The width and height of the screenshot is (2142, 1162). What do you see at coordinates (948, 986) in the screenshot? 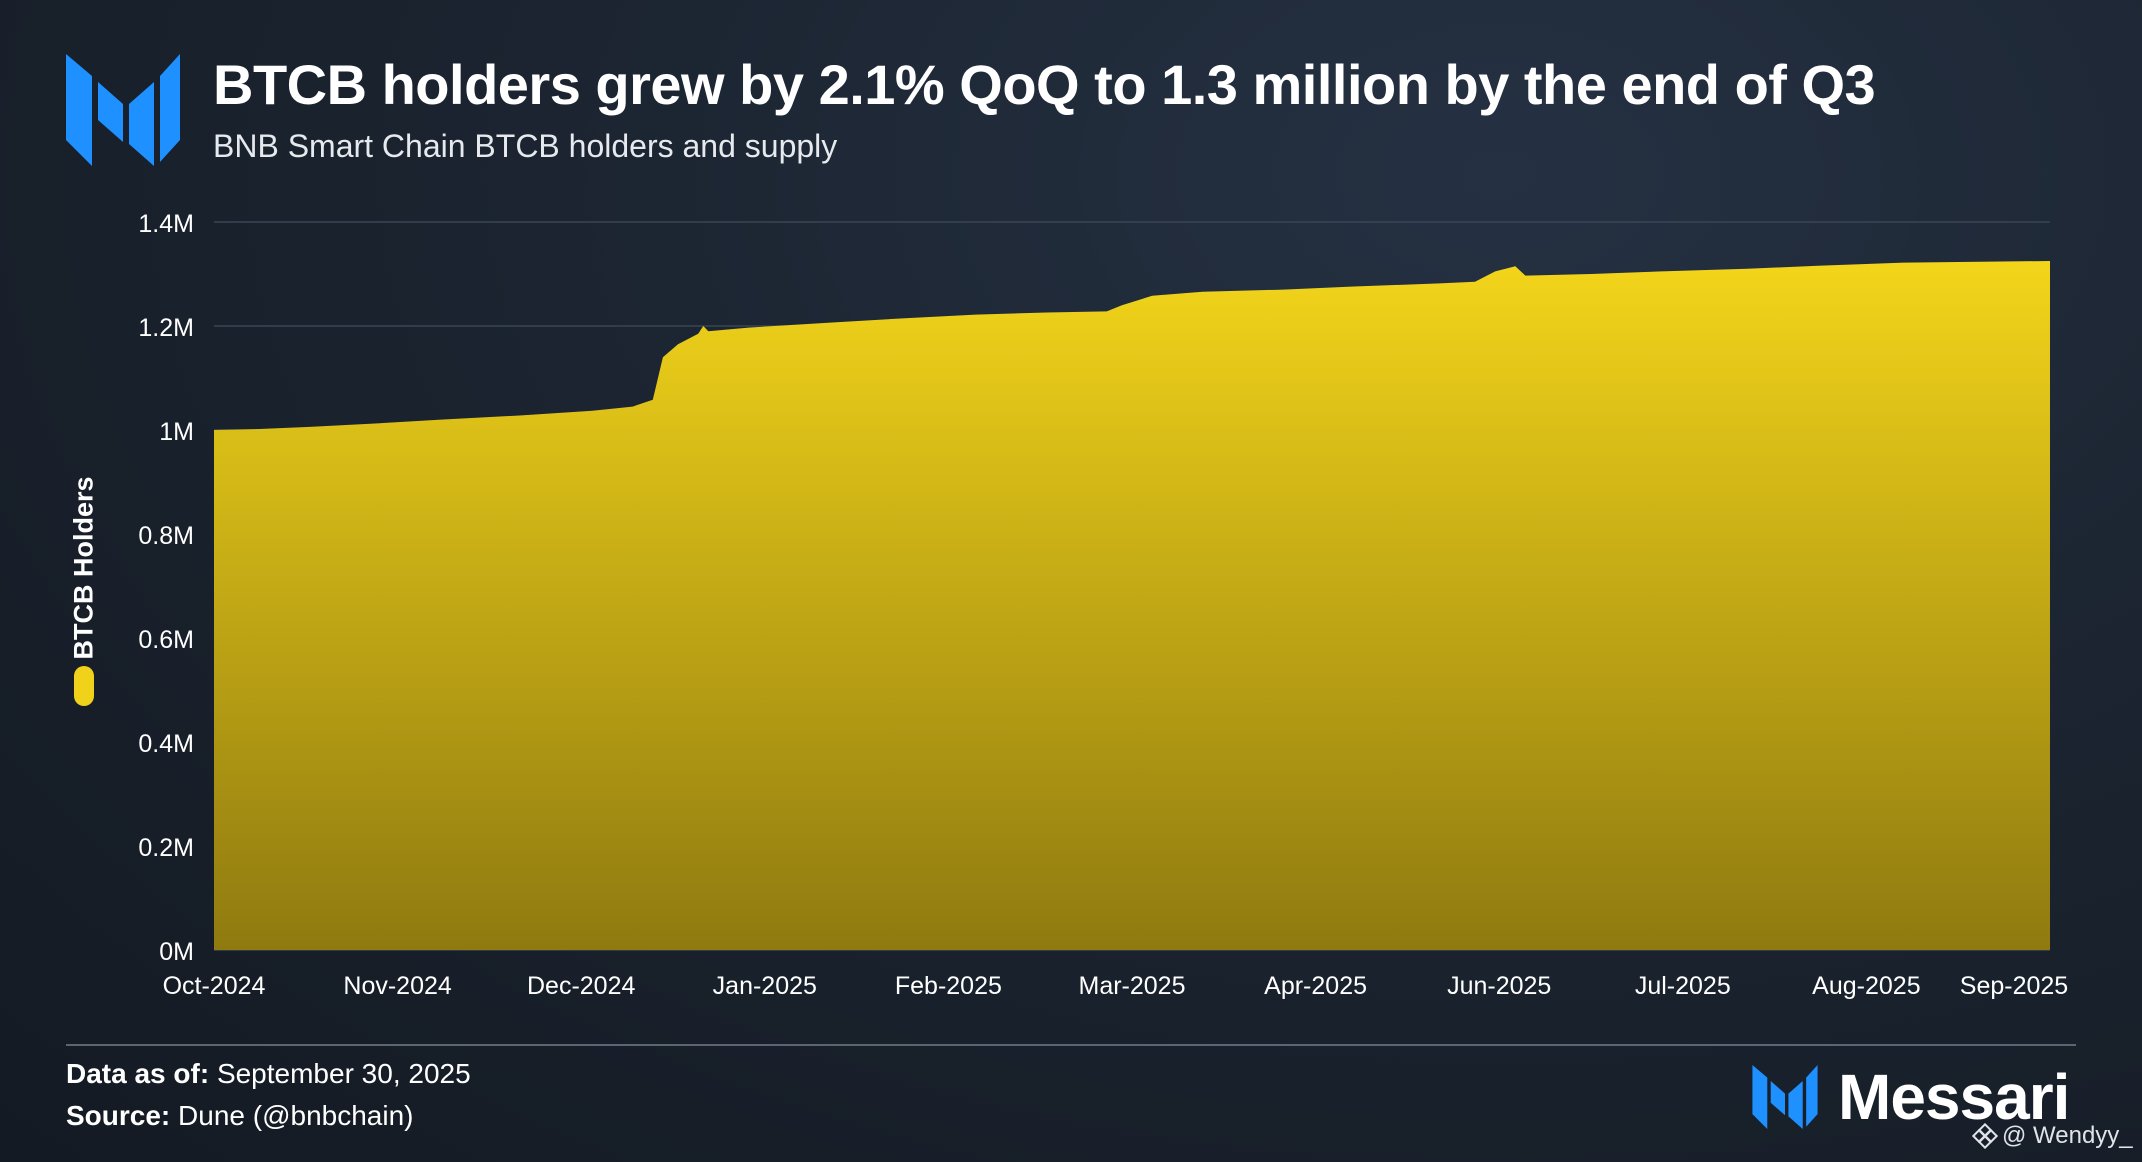
I see `x-tick-label: Feb-2025` at bounding box center [948, 986].